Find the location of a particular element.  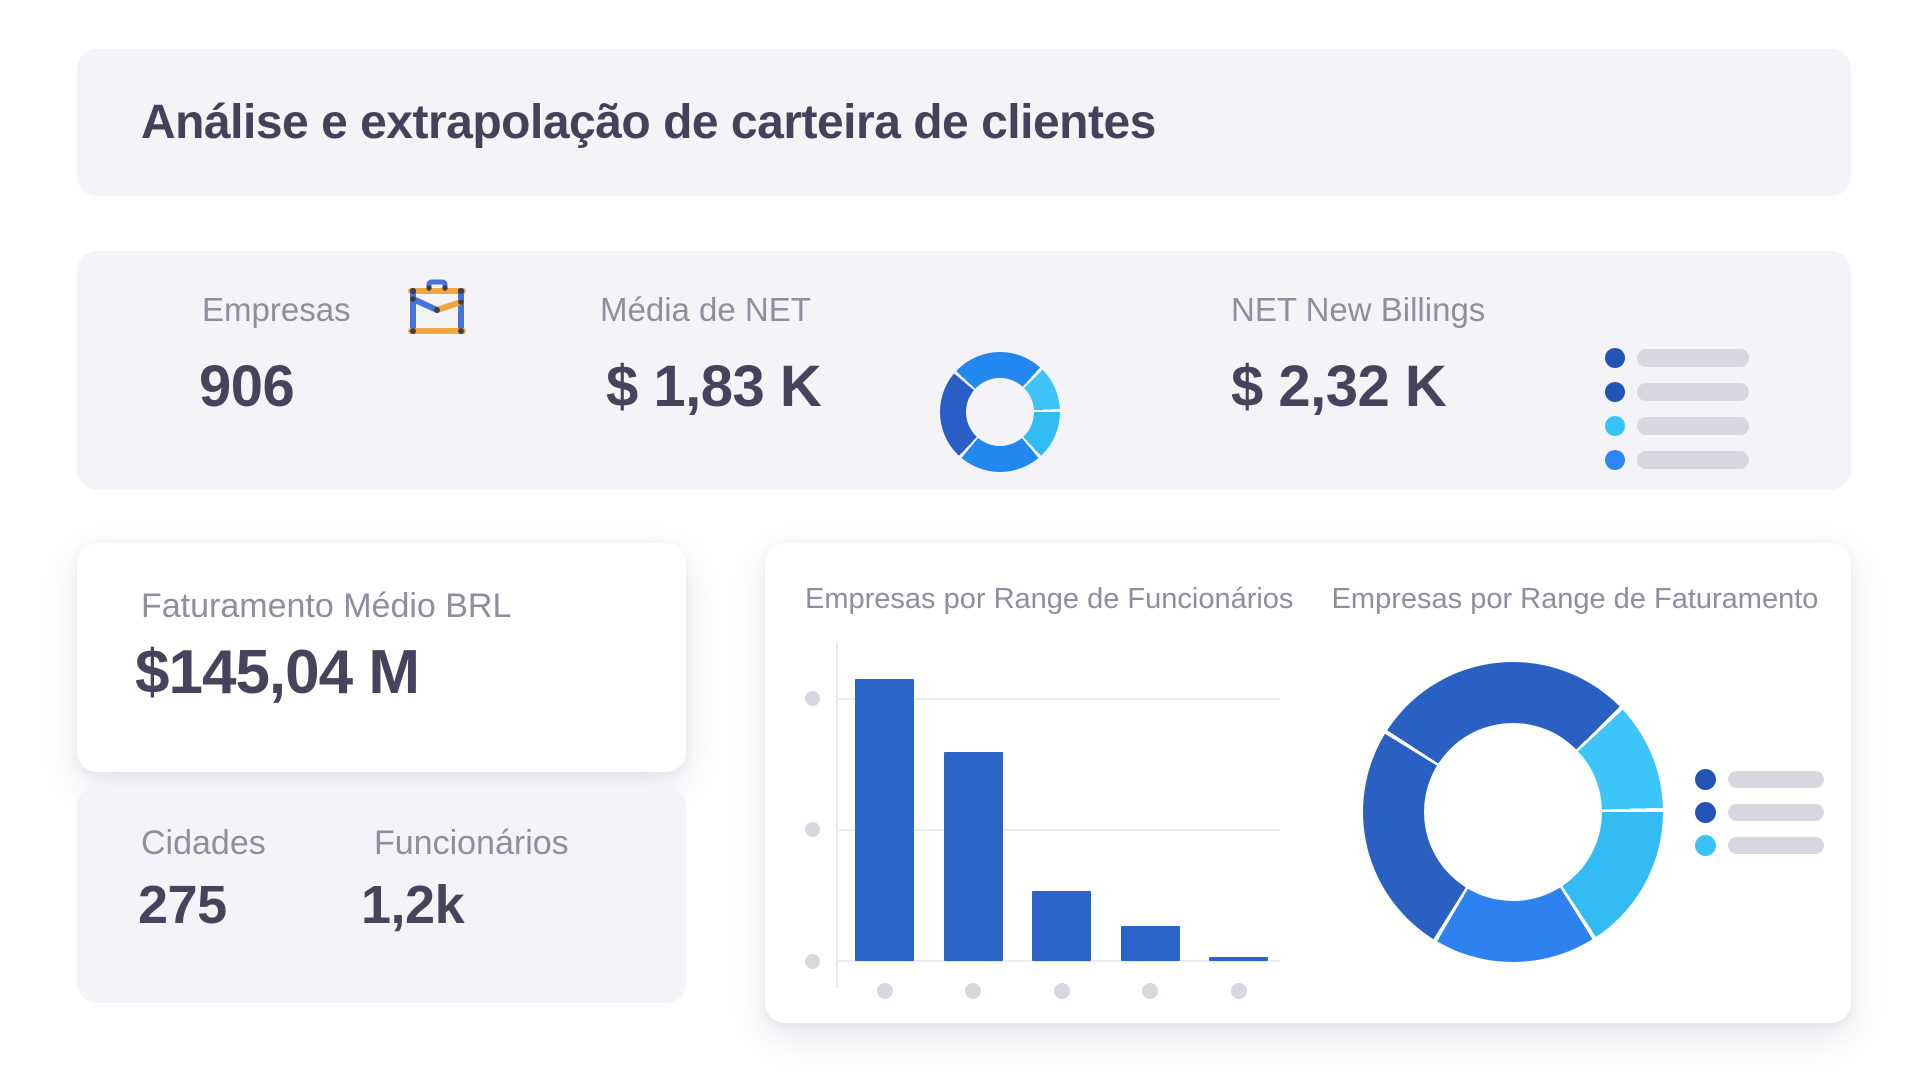

bar-chart-title: Empresas por Range de Funcionários is located at coordinates (1049, 599).